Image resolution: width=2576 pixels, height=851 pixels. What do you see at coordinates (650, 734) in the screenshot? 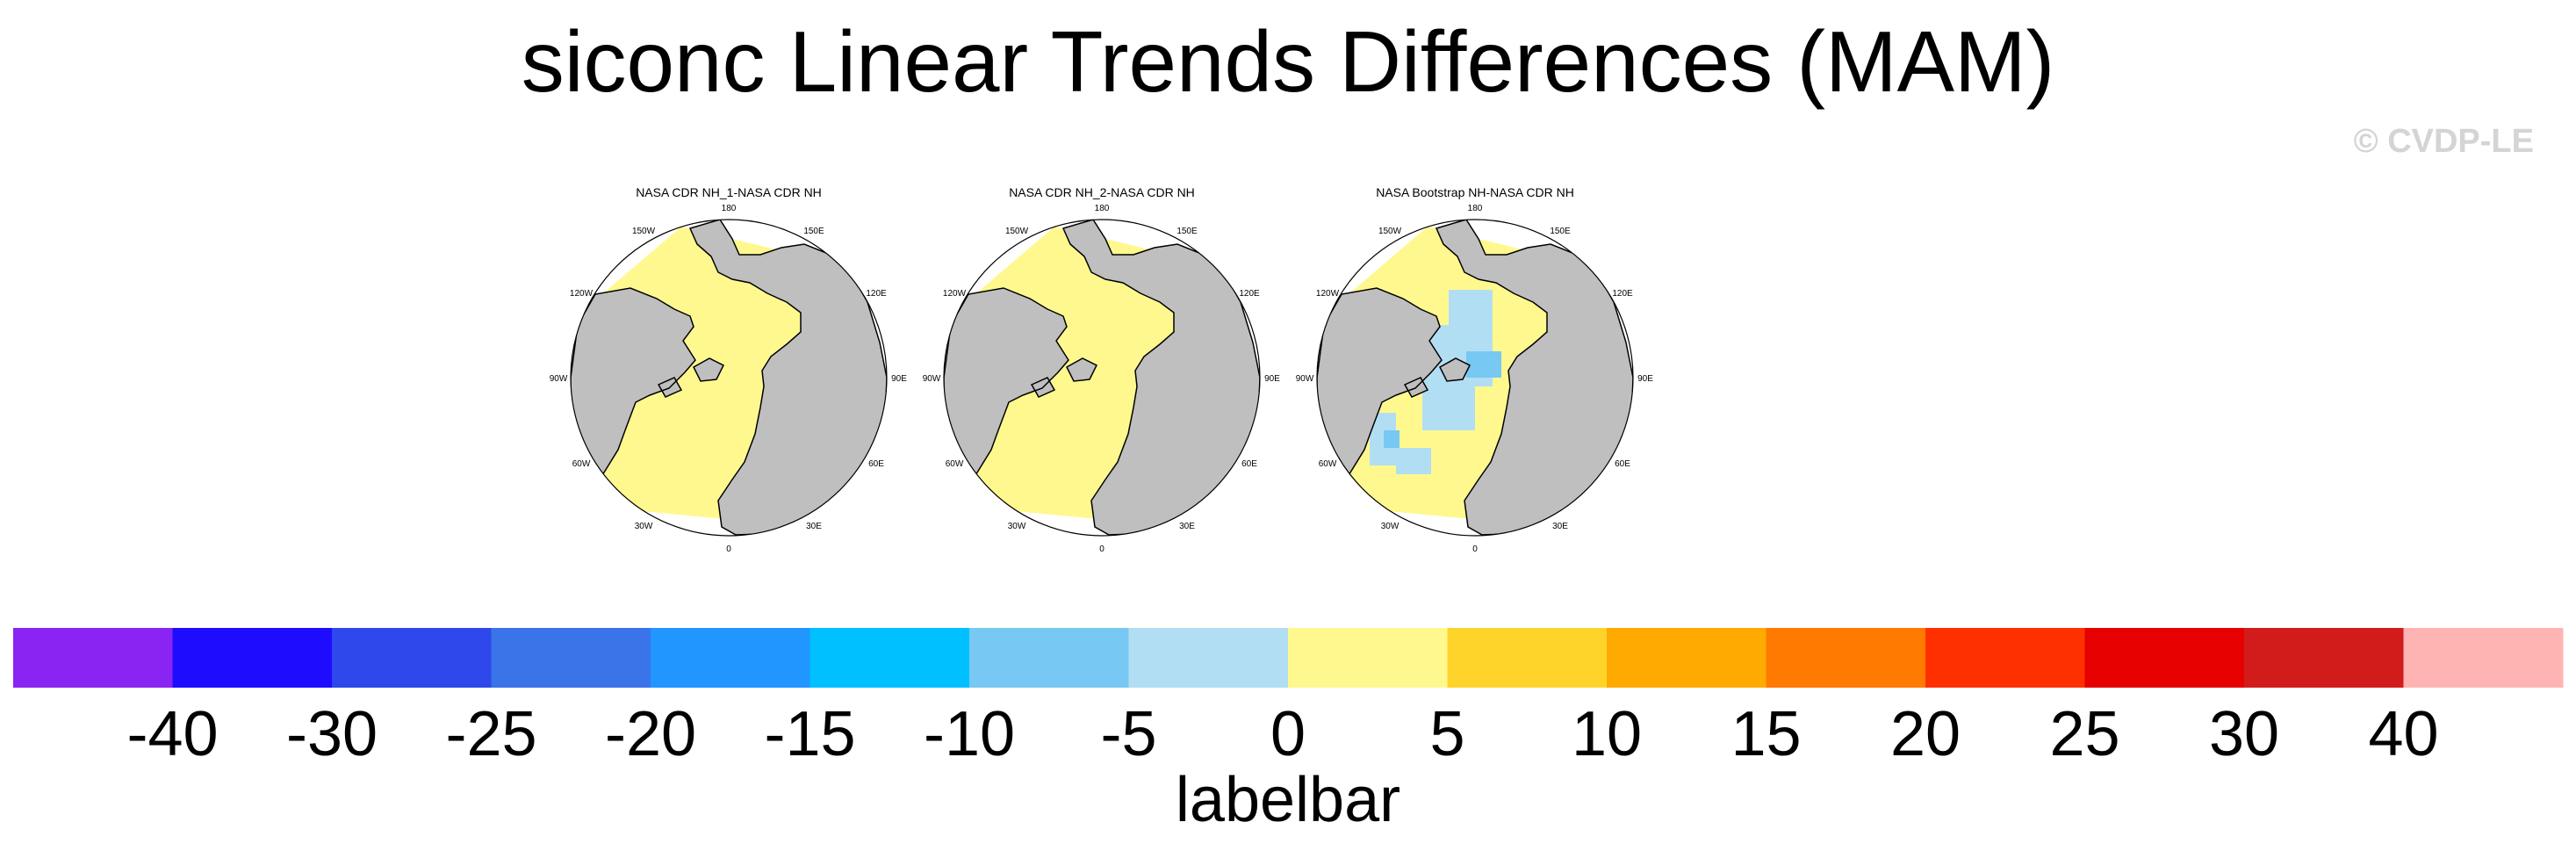
I see `colorbar-tick-label: -20` at bounding box center [650, 734].